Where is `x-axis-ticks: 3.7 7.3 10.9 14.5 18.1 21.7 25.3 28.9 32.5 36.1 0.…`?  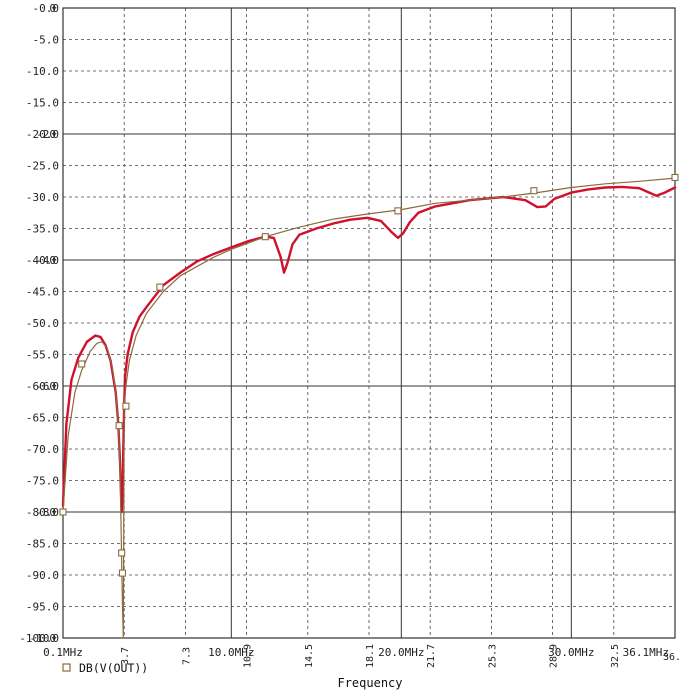 x-axis-ticks: 3.7 7.3 10.9 14.5 18.1 21.7 25.3 28.9 32.5 36.1 0.… is located at coordinates (362, 656).